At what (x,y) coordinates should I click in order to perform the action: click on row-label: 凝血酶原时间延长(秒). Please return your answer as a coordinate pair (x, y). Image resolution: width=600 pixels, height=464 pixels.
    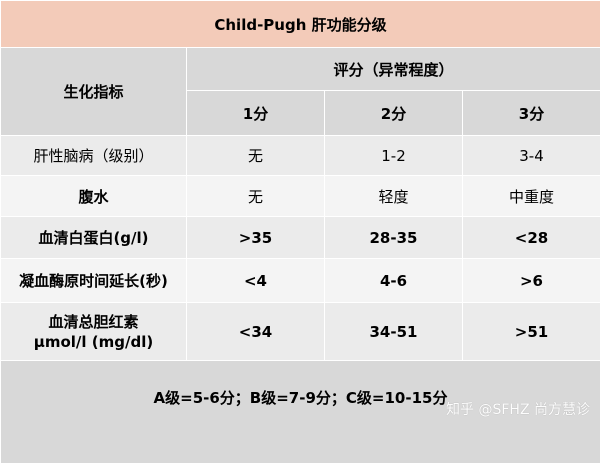
    Looking at the image, I should click on (94, 281).